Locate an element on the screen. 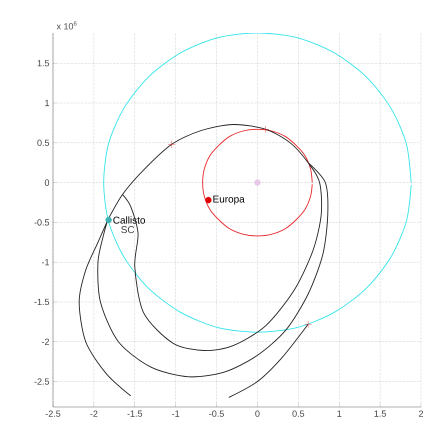  y-tick-label: 0.5 is located at coordinates (43, 143).